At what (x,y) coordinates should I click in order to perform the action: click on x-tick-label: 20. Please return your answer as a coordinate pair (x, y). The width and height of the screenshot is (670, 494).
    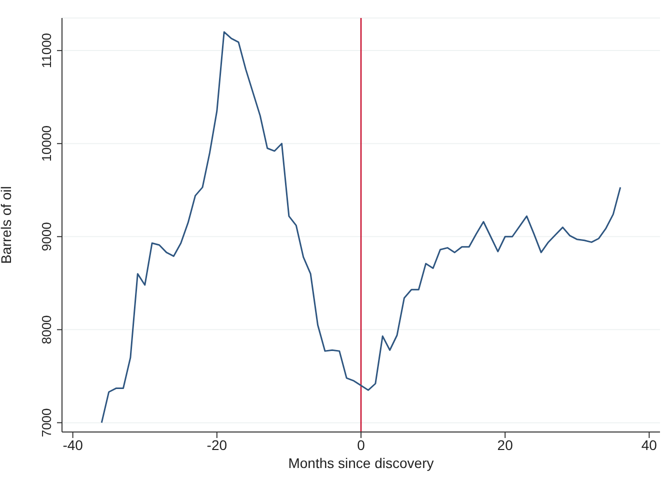
    Looking at the image, I should click on (505, 444).